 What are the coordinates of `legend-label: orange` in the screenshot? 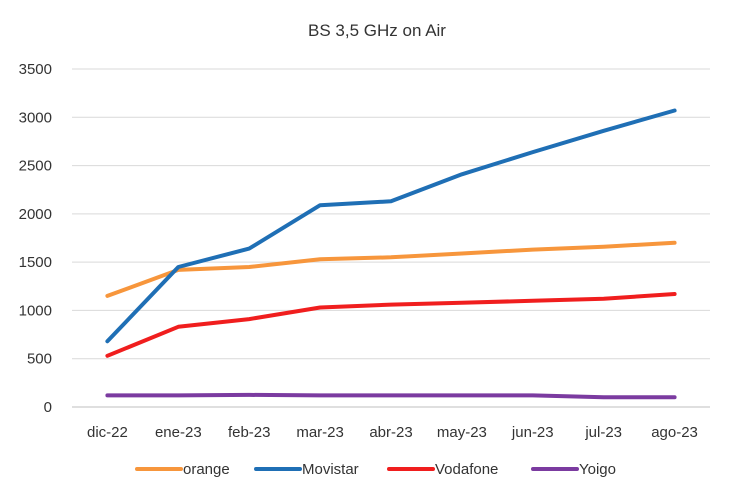 It's located at (206, 469).